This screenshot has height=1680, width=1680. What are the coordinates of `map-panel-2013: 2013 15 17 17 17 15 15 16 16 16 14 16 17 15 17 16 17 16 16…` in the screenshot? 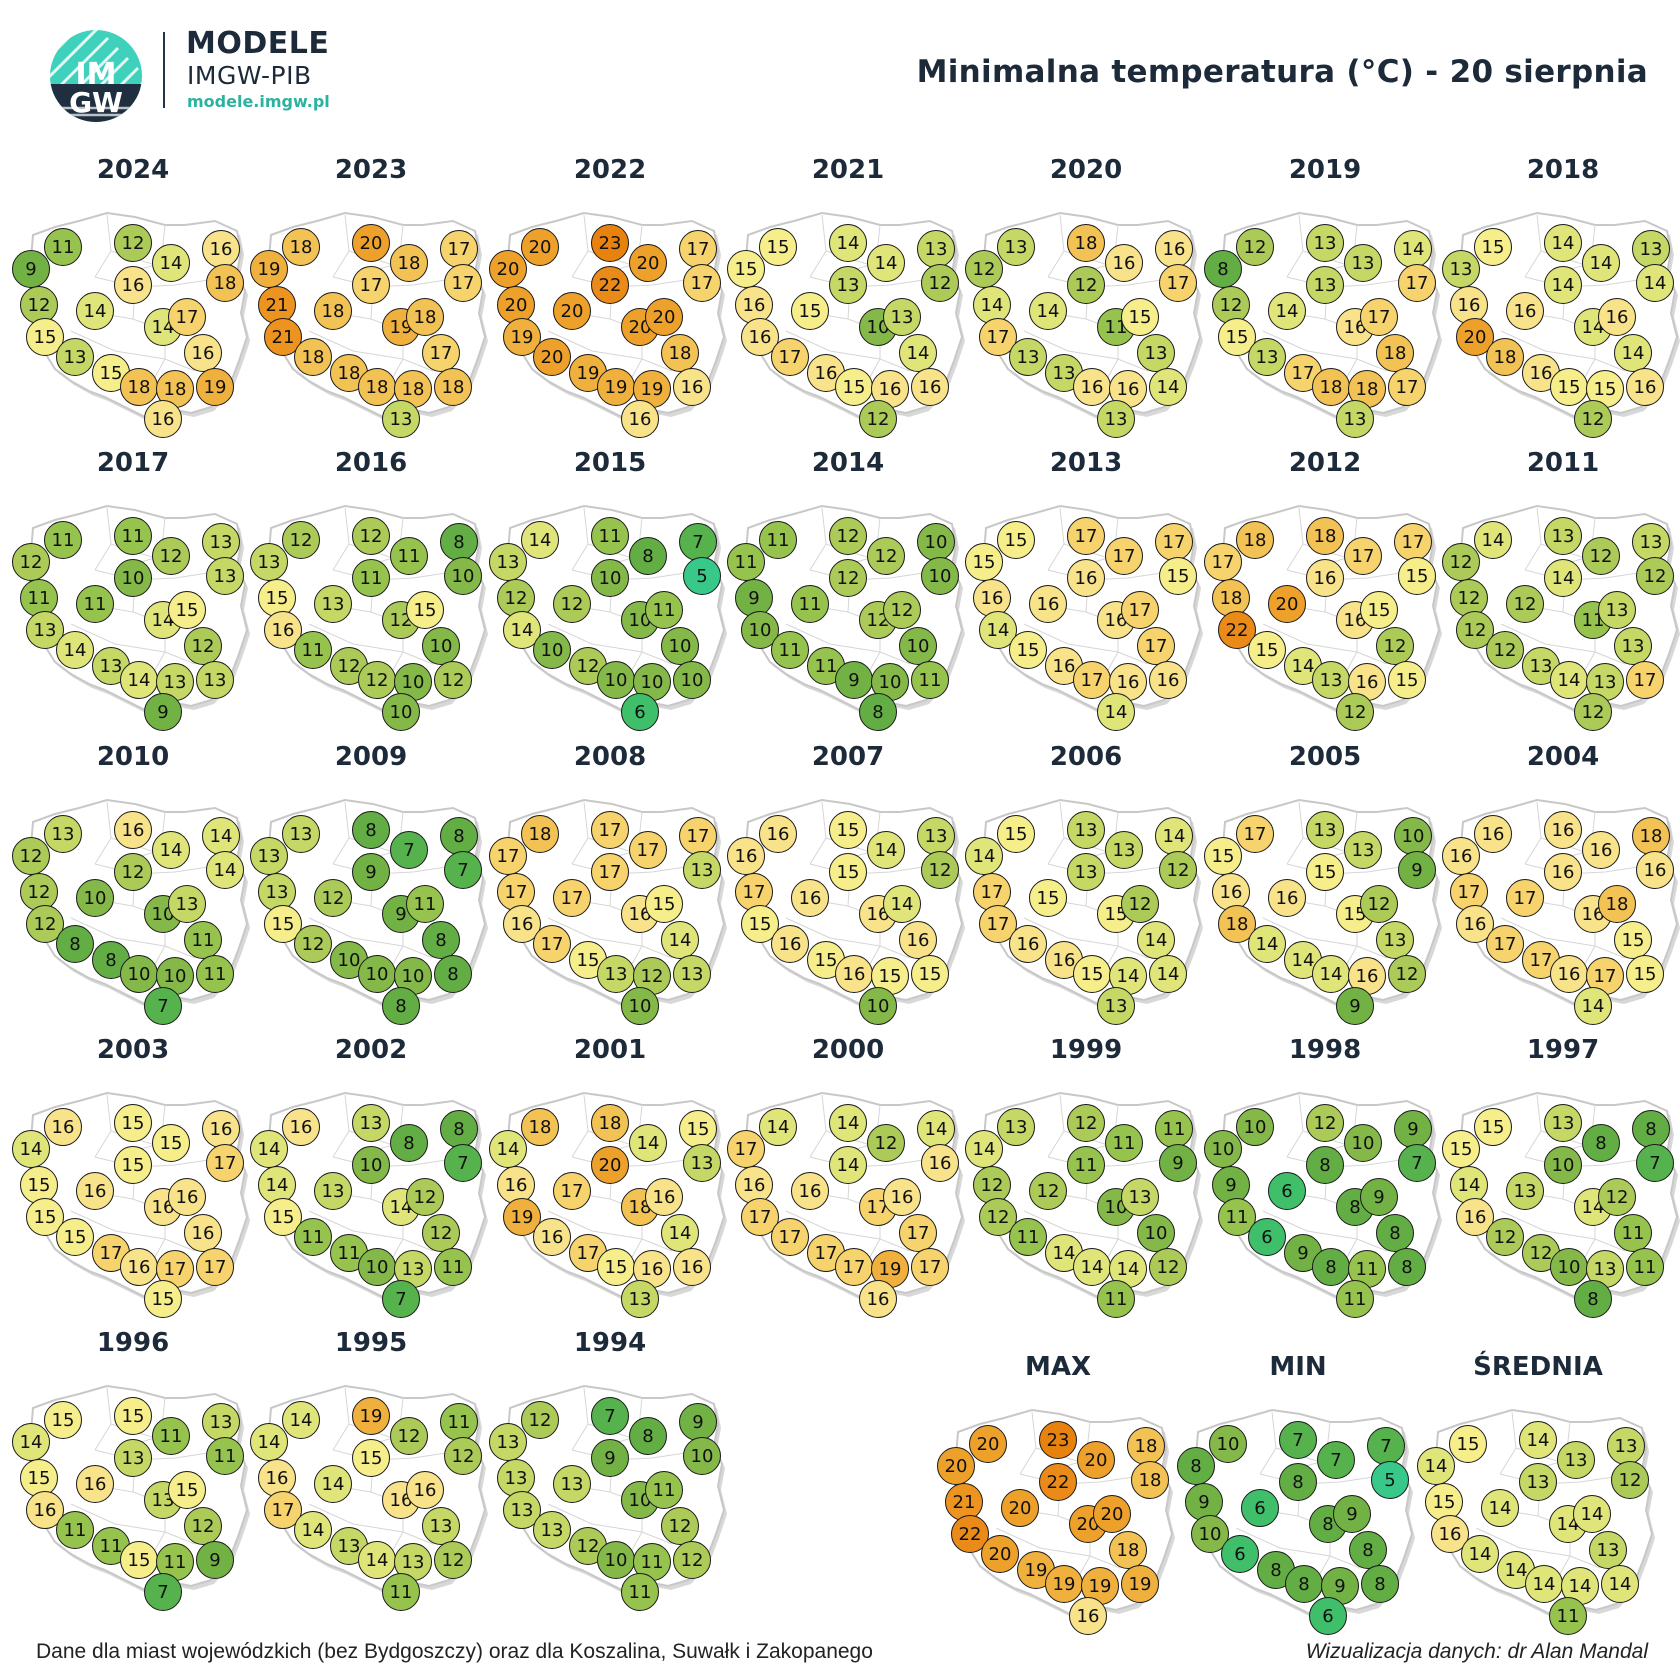 It's located at (1084, 589).